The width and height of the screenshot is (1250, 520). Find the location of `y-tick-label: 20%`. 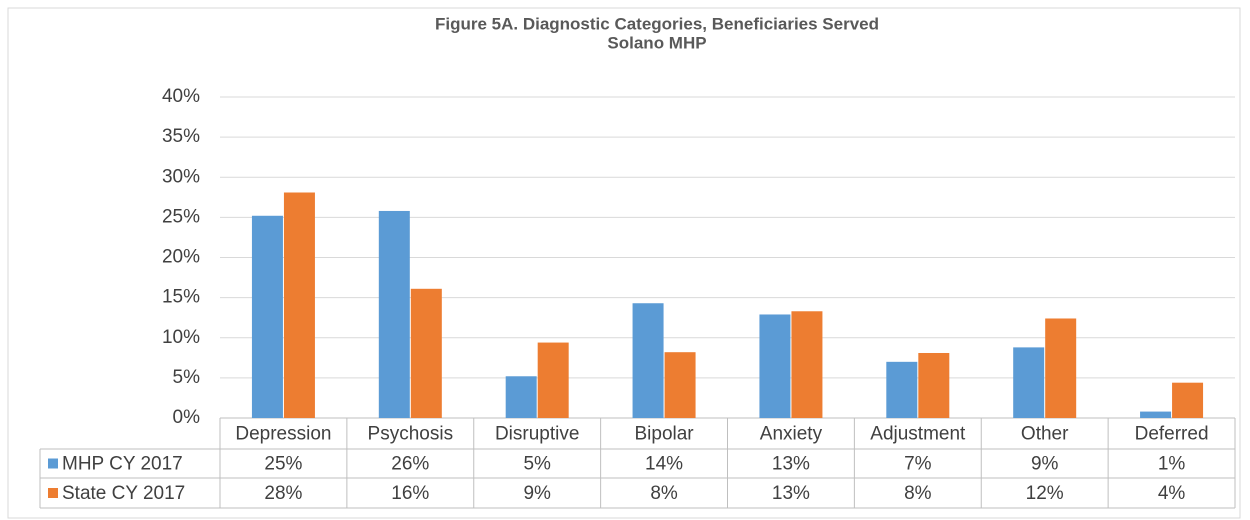

y-tick-label: 20% is located at coordinates (181, 257).